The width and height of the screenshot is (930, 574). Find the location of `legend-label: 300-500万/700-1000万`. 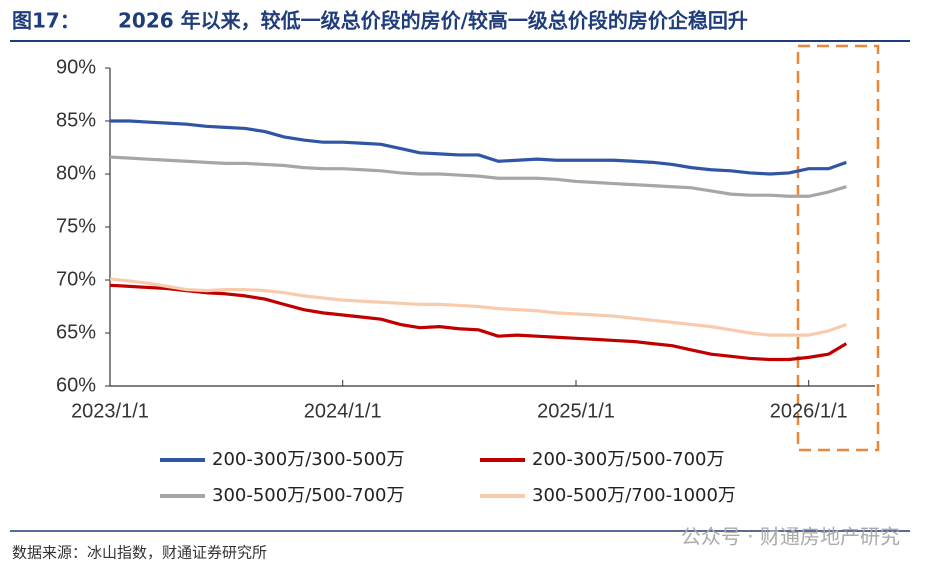

legend-label: 300-500万/700-1000万 is located at coordinates (634, 495).